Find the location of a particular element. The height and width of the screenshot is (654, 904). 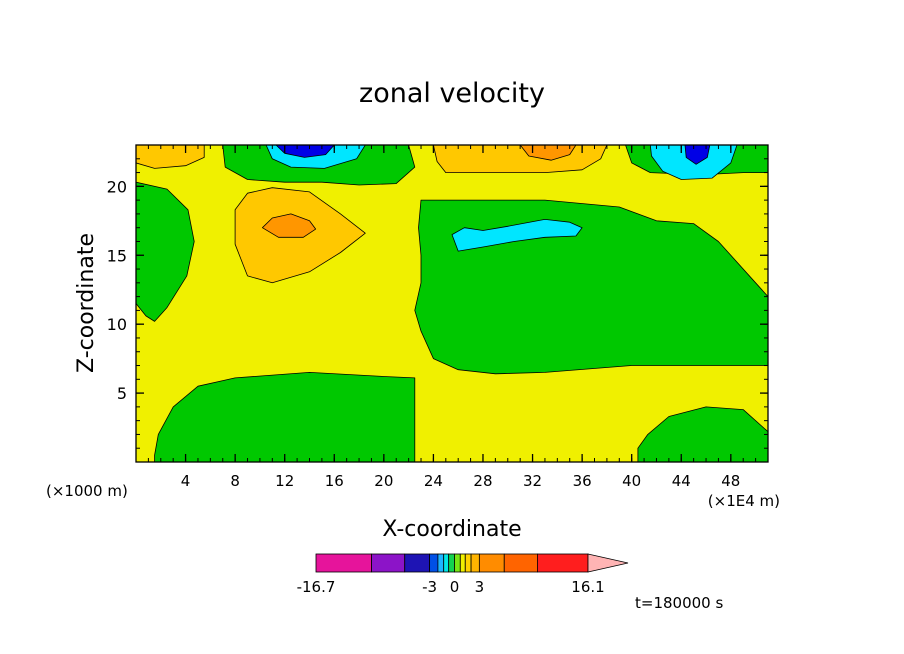

x-tick-label: 36 is located at coordinates (582, 481).